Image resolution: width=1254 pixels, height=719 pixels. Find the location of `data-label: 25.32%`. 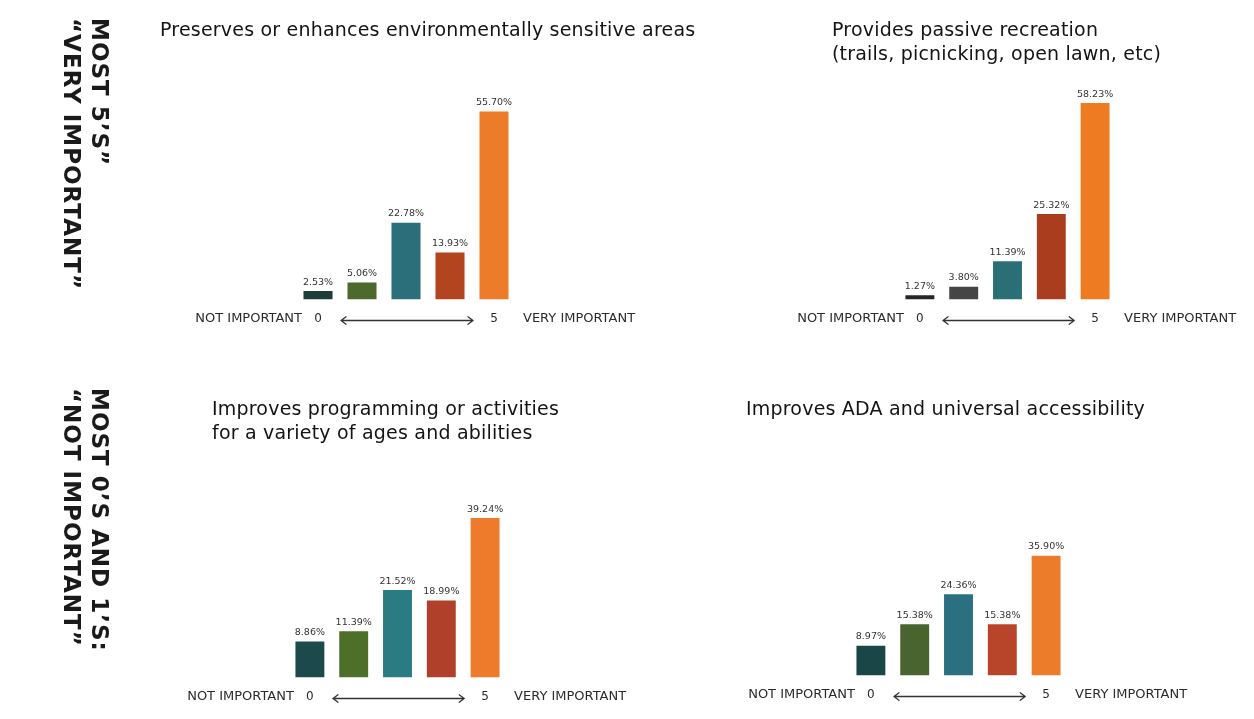

data-label: 25.32% is located at coordinates (1051, 204).